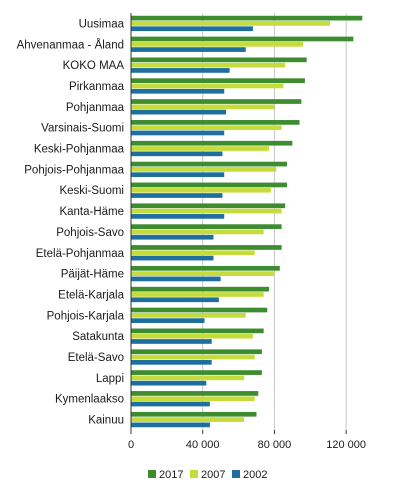  Describe the element at coordinates (275, 445) in the screenshot. I see `x-tick-label-2: 80 000` at that location.